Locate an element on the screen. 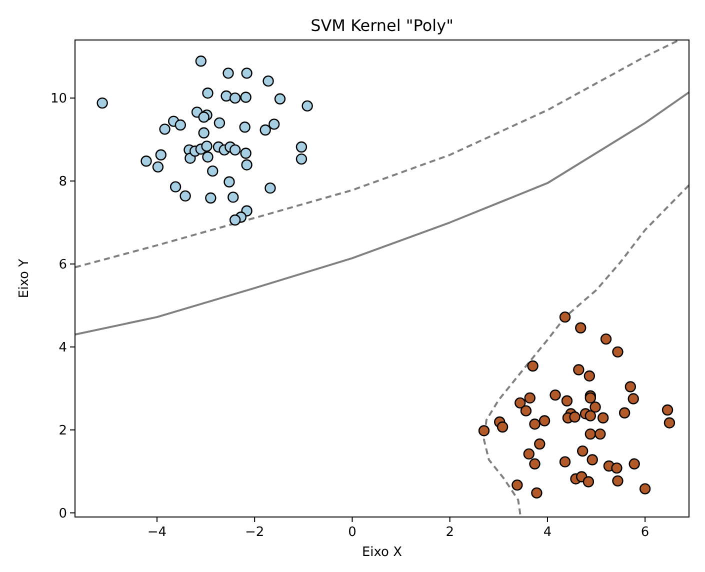  x-tick-label: 4 is located at coordinates (547, 532).